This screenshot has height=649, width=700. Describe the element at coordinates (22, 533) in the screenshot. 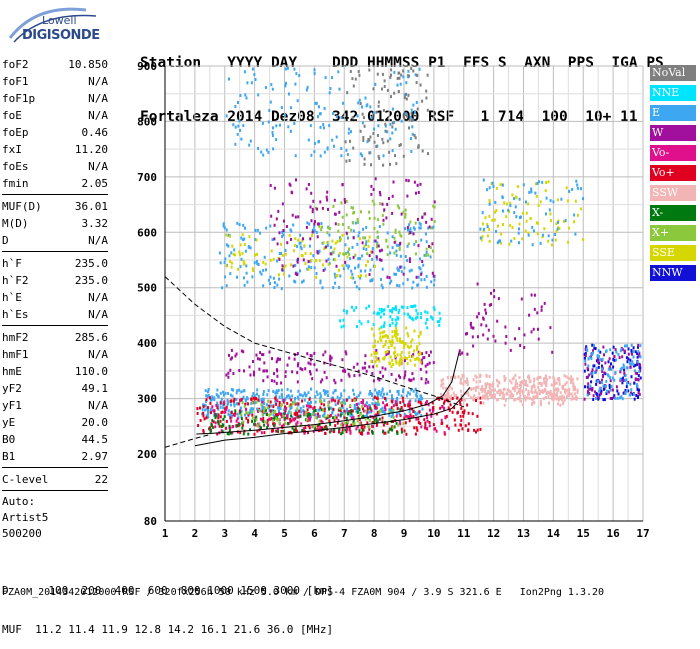

I see `auto-line: 500200` at that location.